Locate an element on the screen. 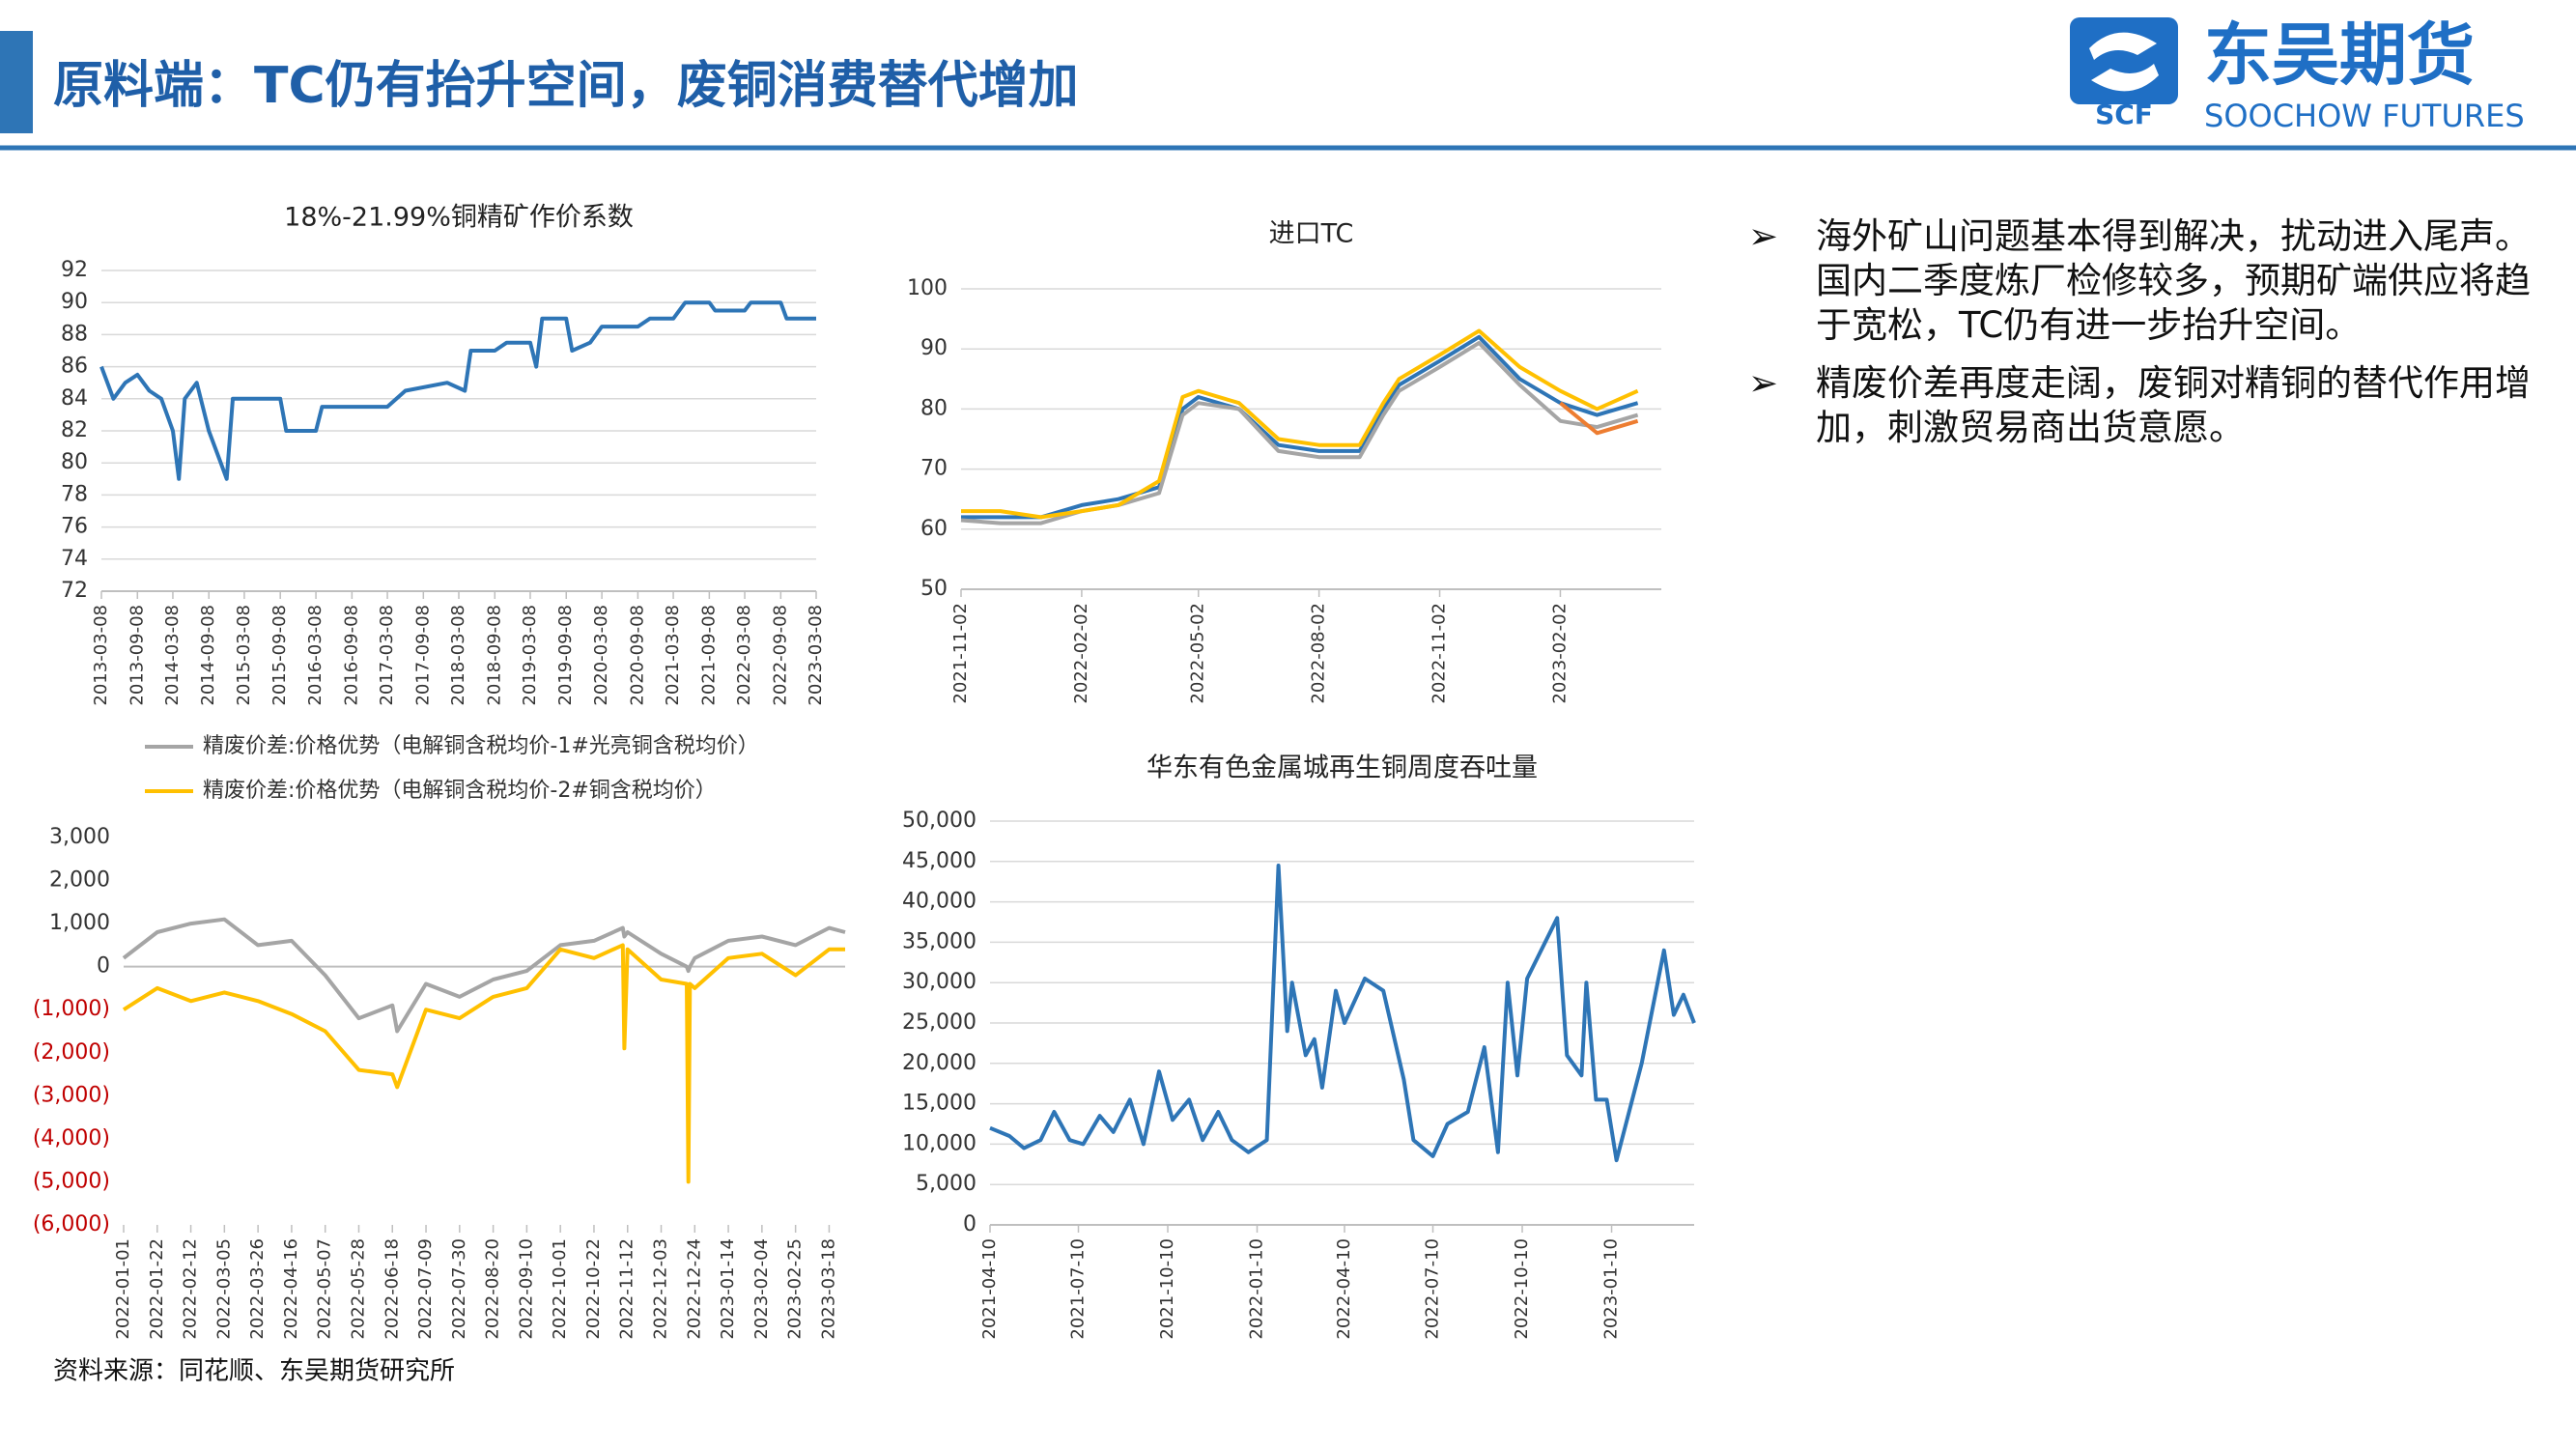 The width and height of the screenshot is (2576, 1449). x-tick-label: 2022-09-10 is located at coordinates (526, 1289).